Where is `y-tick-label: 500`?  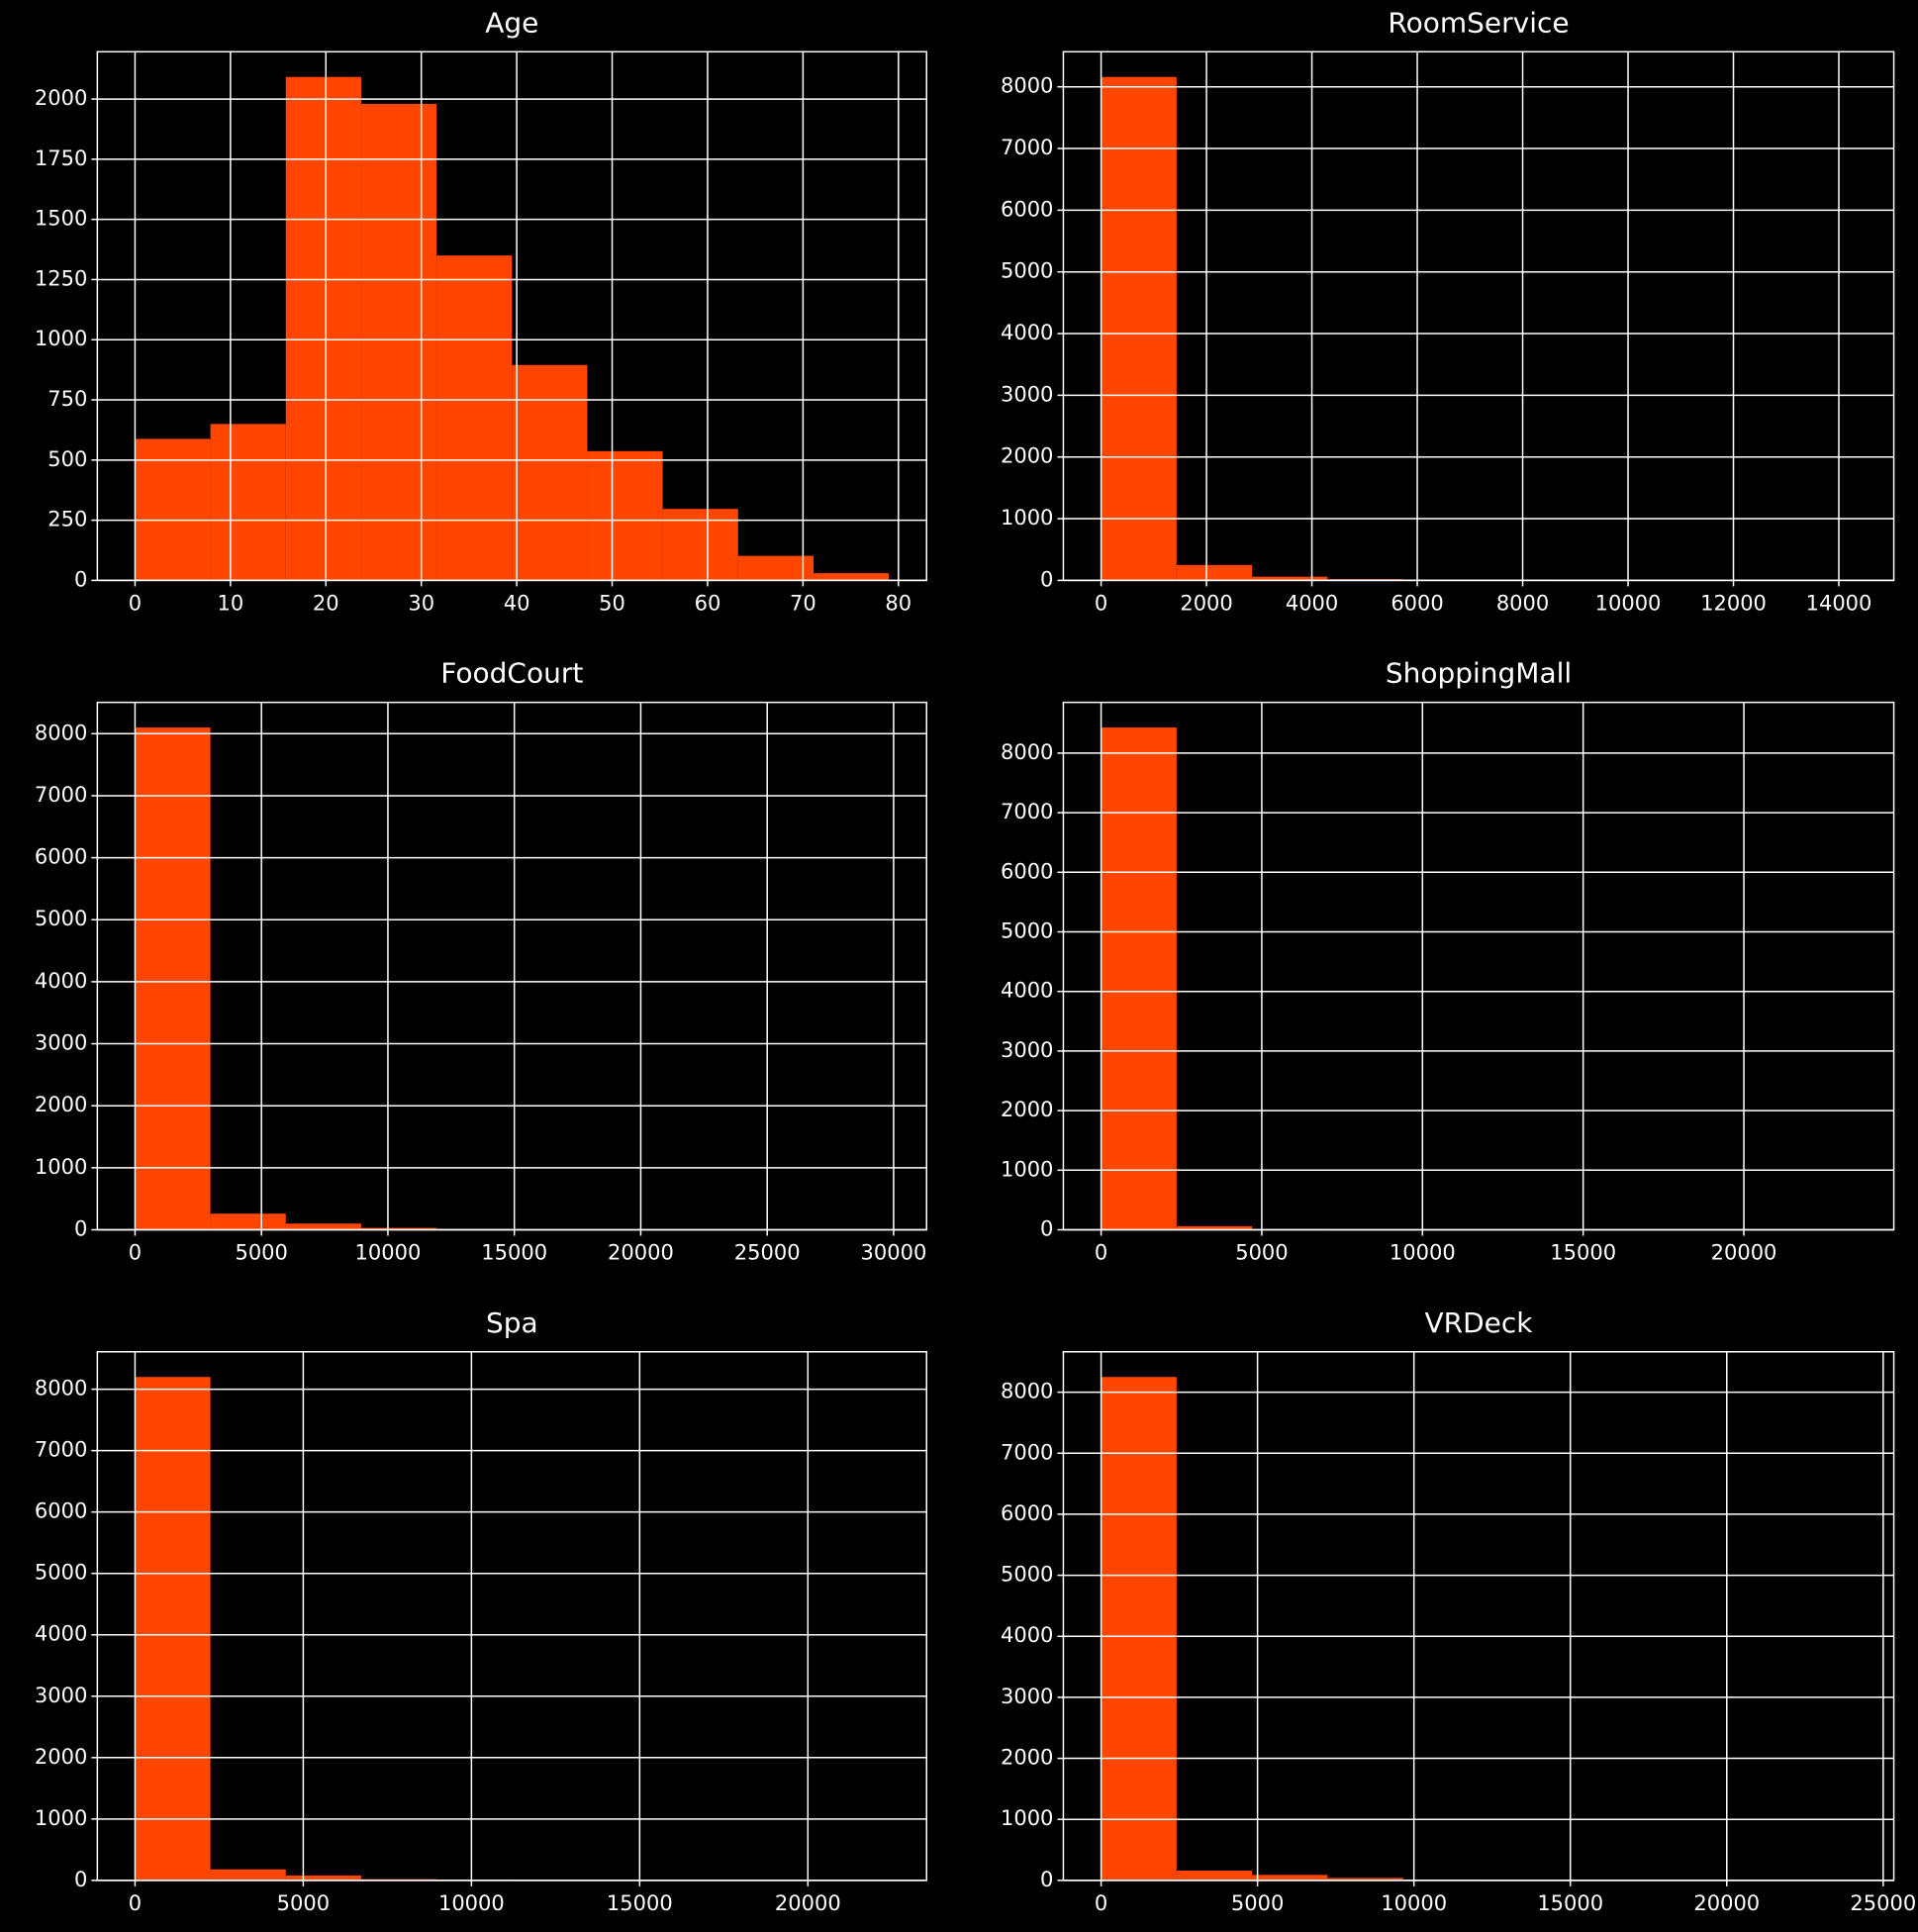
y-tick-label: 500 is located at coordinates (67, 459).